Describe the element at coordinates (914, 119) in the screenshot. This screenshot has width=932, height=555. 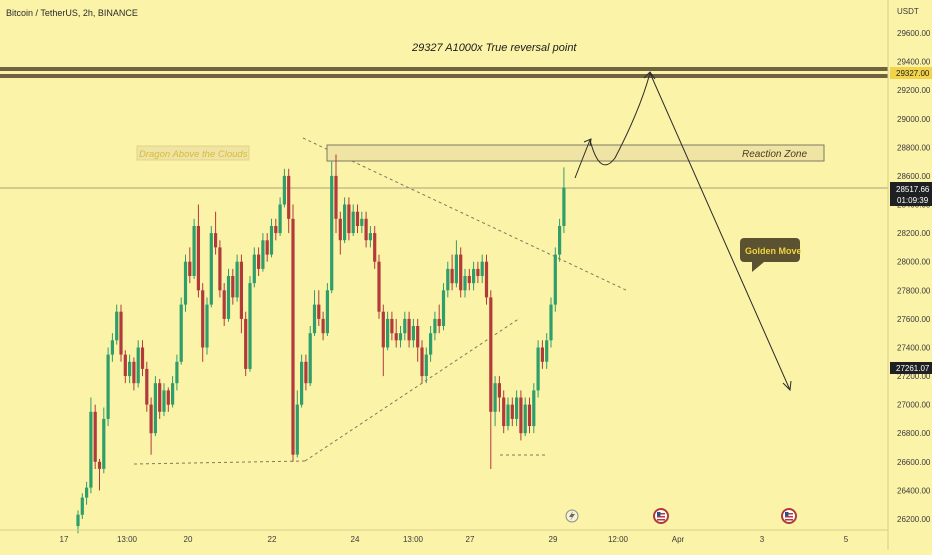
I see `price-tick-label: 29000.00` at that location.